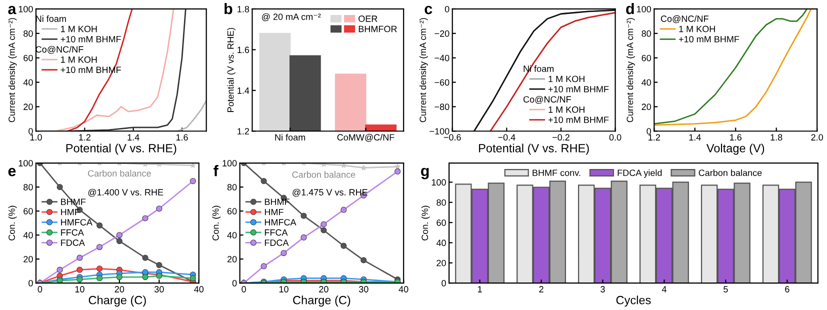 The height and width of the screenshot is (310, 827). Describe the element at coordinates (290, 137) in the screenshot. I see `x-tick-label: Ni foam` at that location.